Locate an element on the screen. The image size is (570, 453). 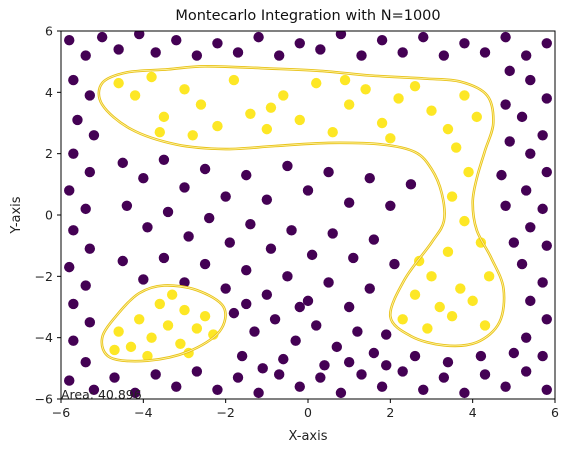
x-tick-label: −6 is located at coordinates (61, 412).